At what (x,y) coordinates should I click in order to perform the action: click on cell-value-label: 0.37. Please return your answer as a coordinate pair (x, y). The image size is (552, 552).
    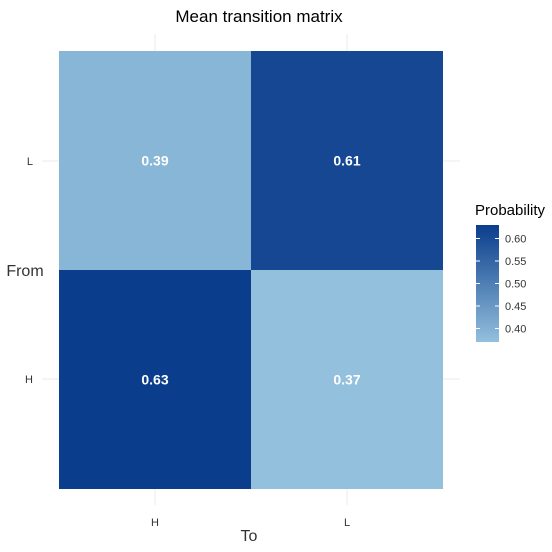
    Looking at the image, I should click on (346, 380).